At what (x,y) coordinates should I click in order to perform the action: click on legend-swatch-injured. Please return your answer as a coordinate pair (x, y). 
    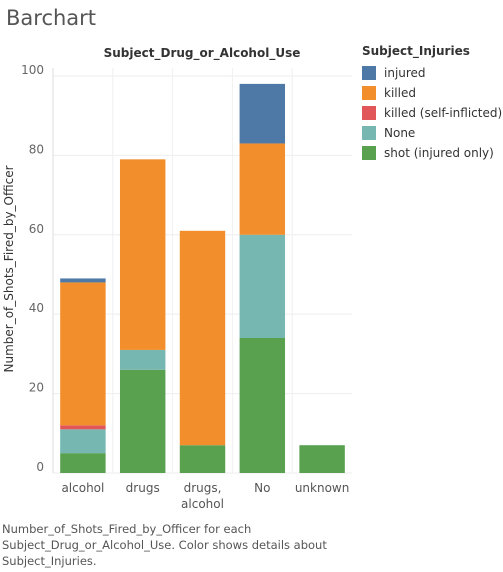
    Looking at the image, I should click on (369, 73).